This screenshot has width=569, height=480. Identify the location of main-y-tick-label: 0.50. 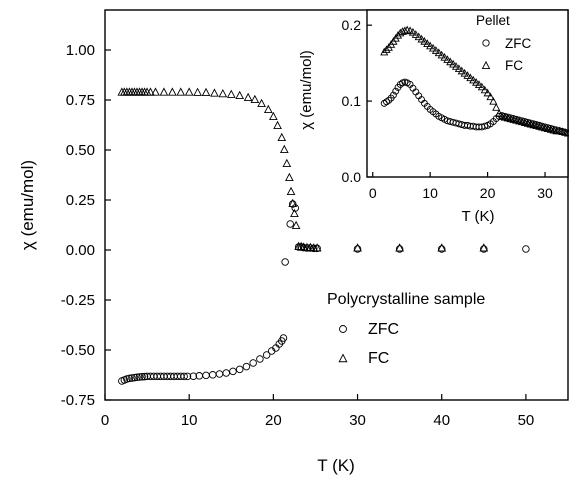
(80, 150).